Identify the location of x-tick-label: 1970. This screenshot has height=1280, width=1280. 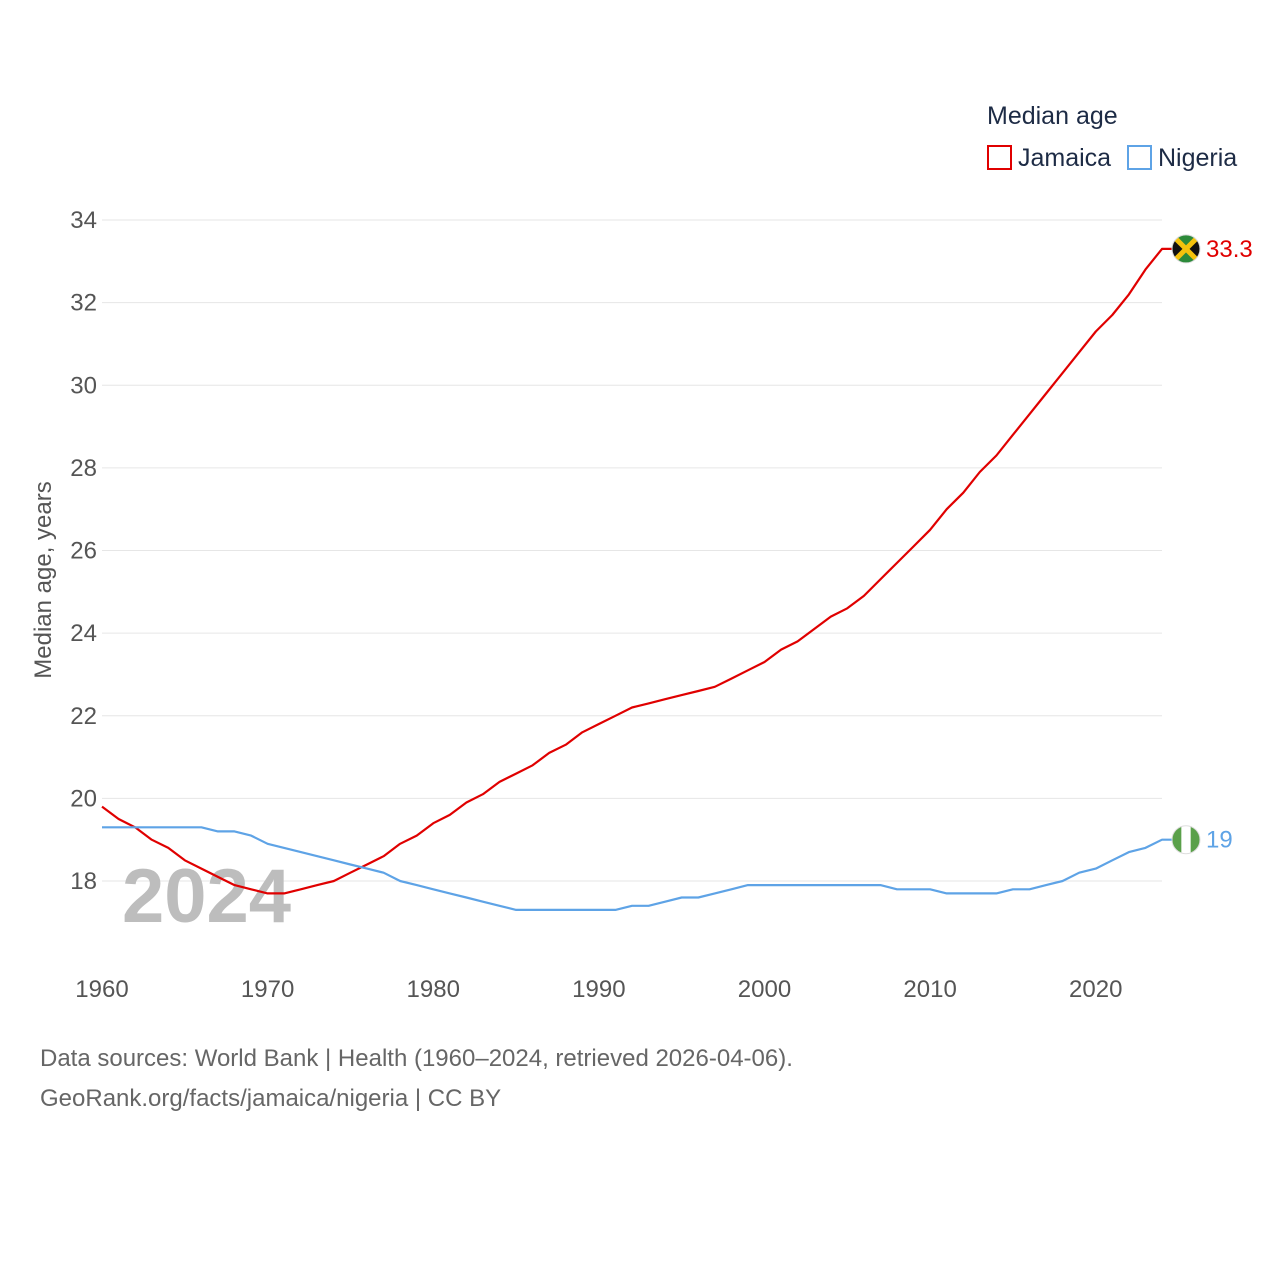
(267, 989).